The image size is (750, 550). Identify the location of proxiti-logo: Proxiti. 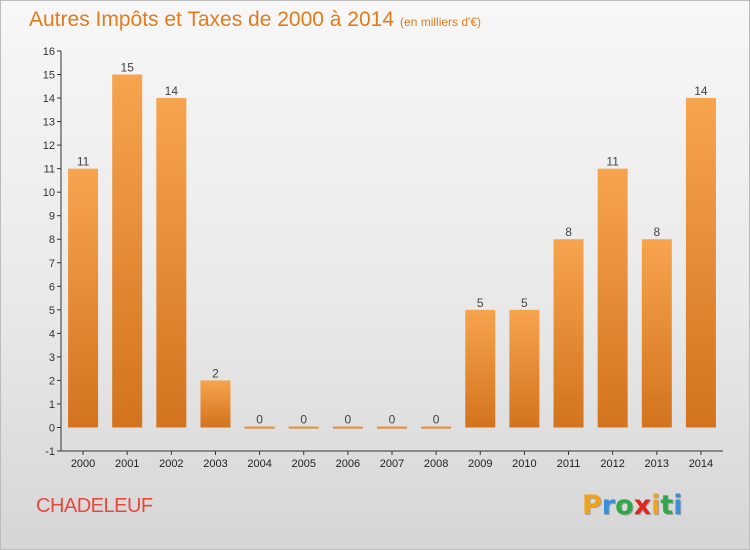
(632, 505).